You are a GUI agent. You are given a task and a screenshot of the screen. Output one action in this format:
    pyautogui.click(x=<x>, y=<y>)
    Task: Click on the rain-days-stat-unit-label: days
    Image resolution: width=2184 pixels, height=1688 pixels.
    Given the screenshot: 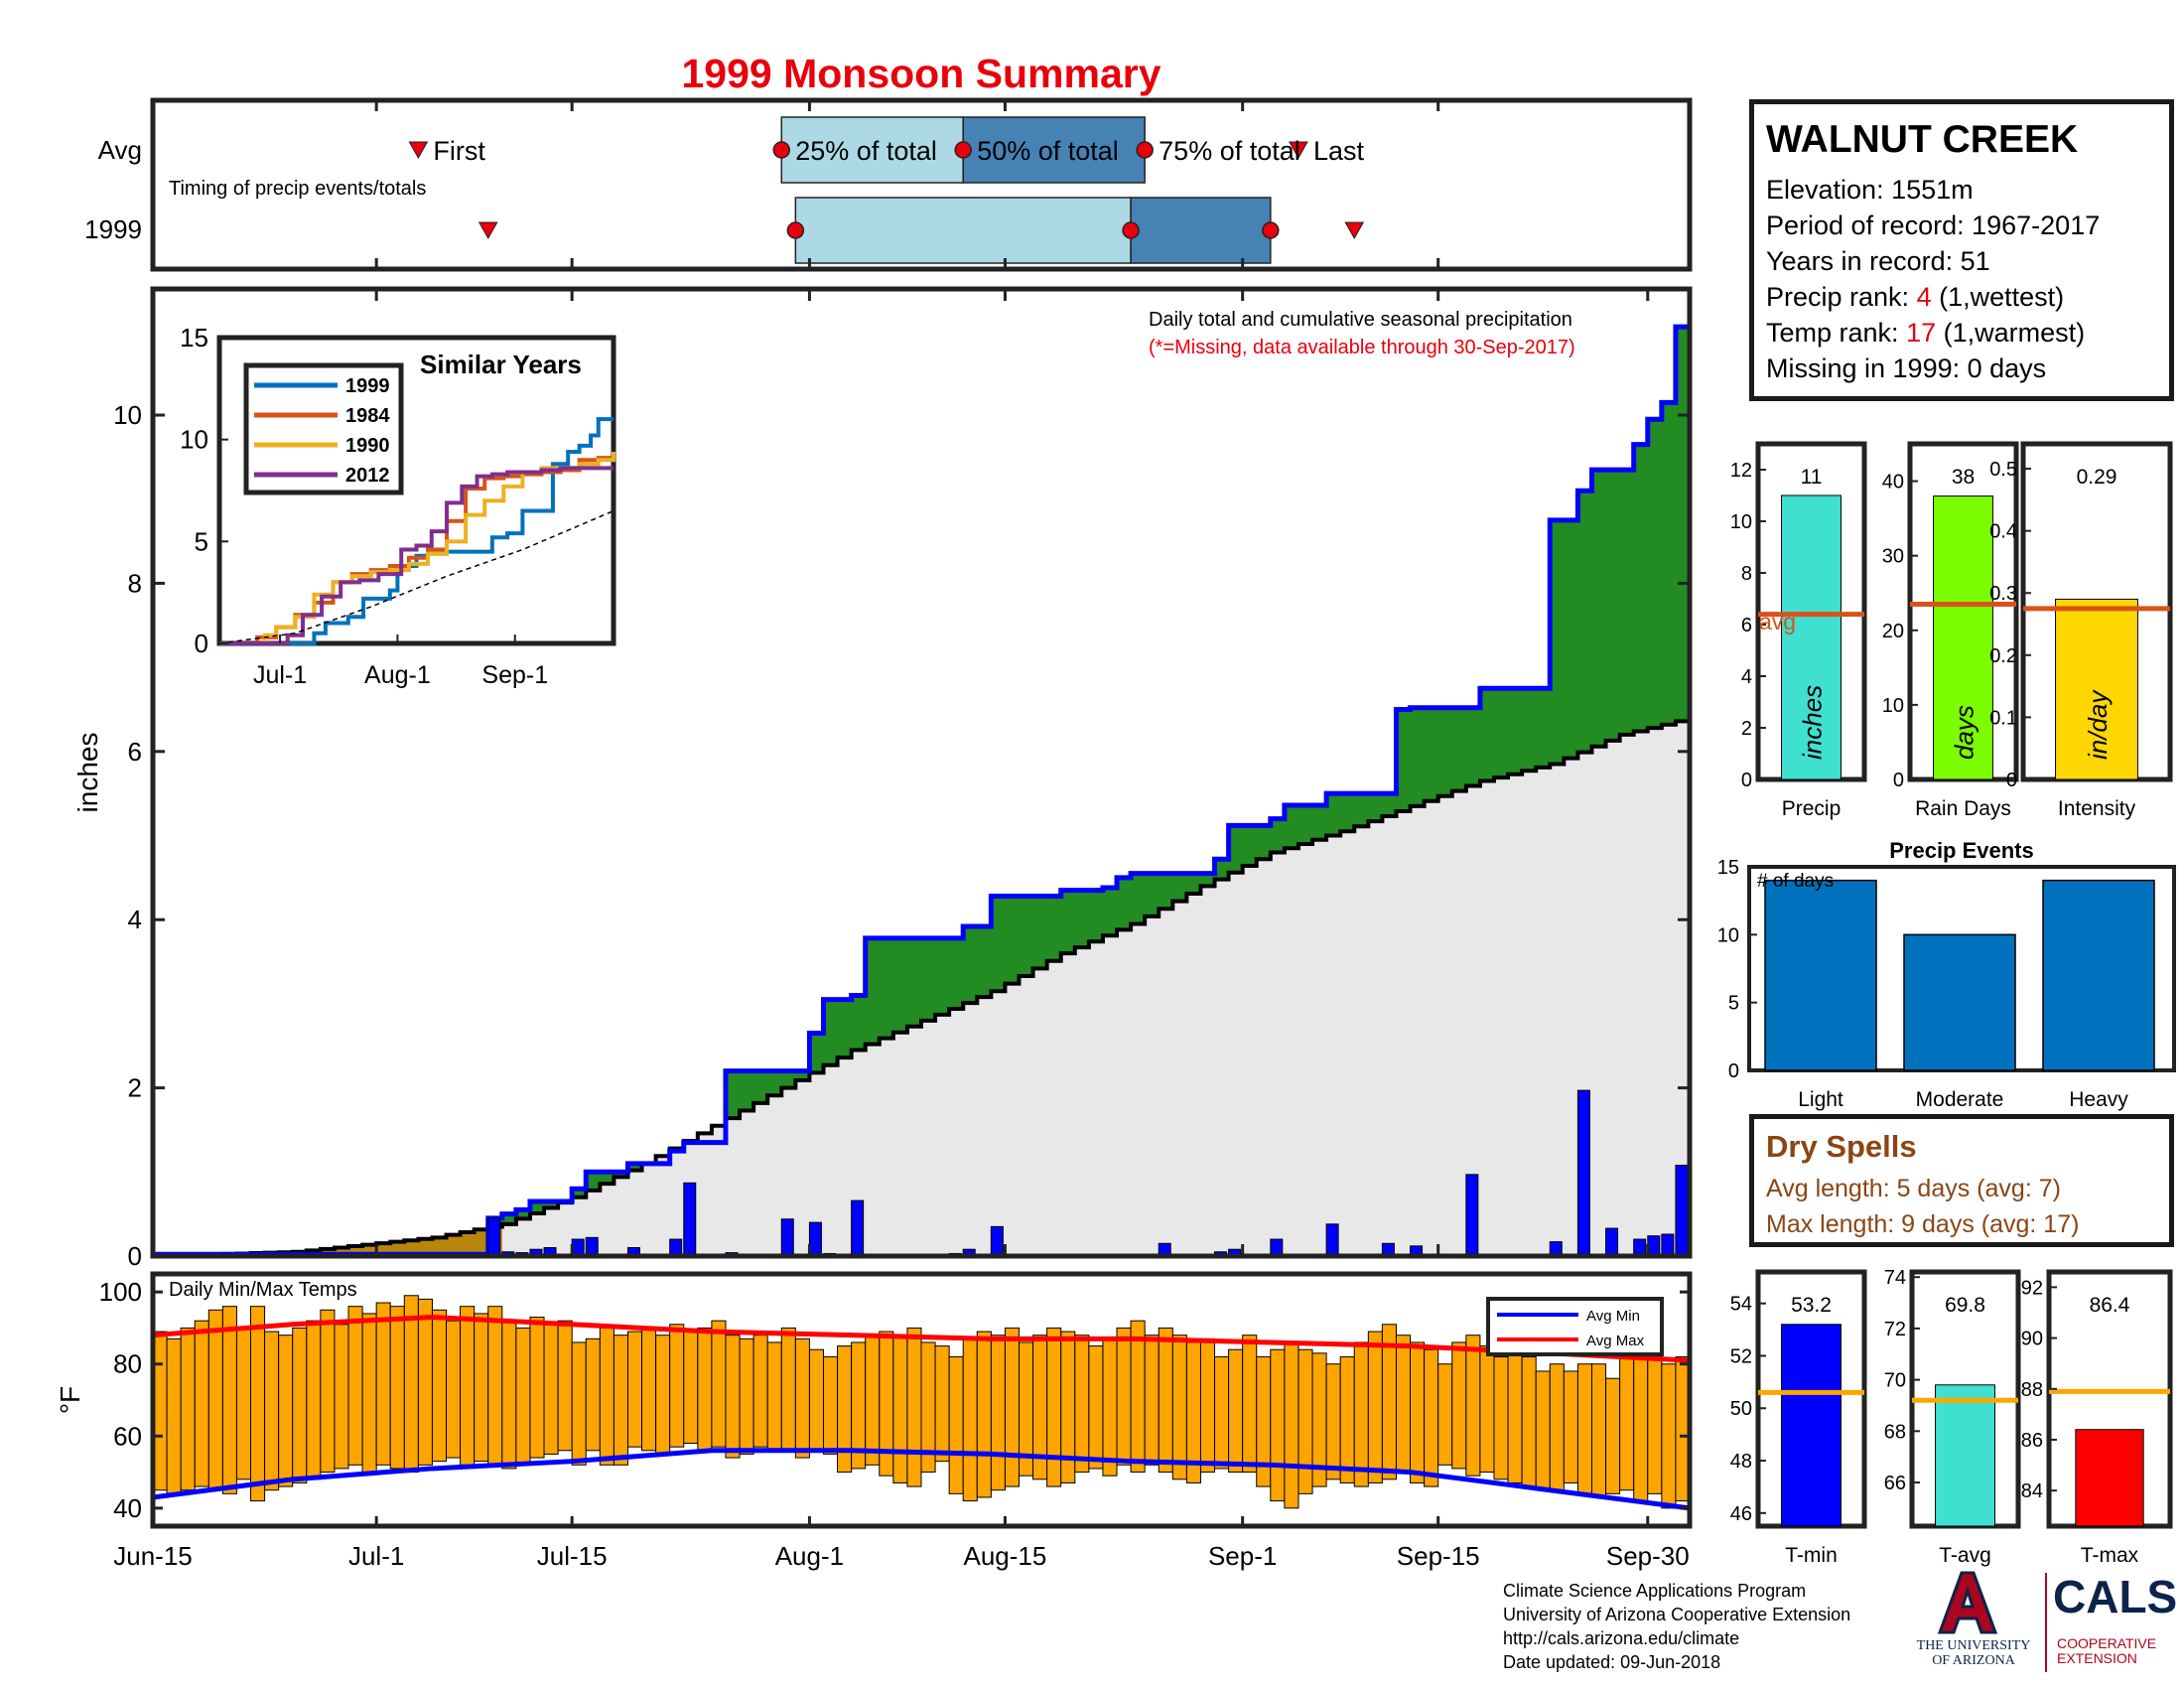 What is the action you would take?
    pyautogui.click(x=1964, y=732)
    